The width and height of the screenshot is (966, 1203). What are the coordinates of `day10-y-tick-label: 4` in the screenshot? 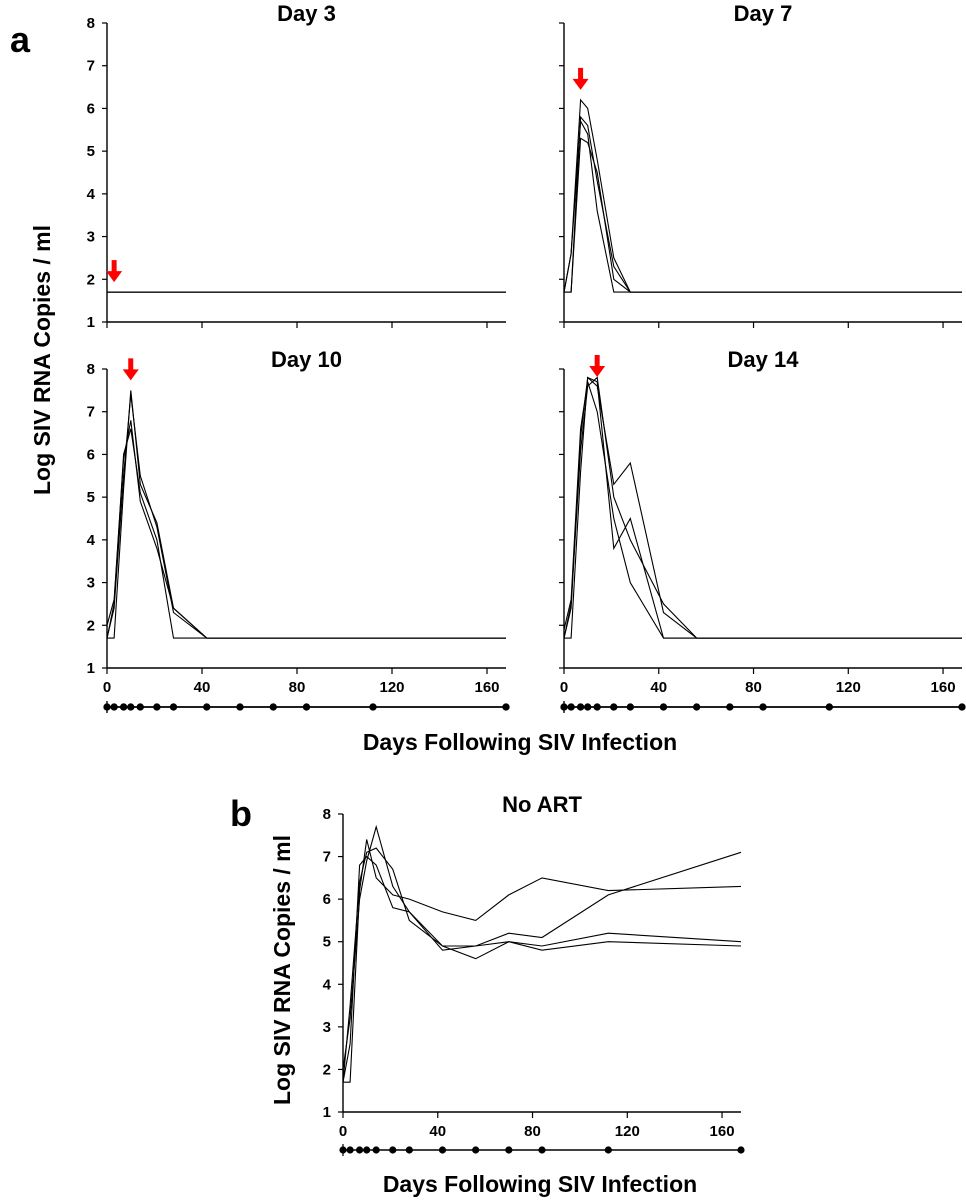 It's located at (91, 540).